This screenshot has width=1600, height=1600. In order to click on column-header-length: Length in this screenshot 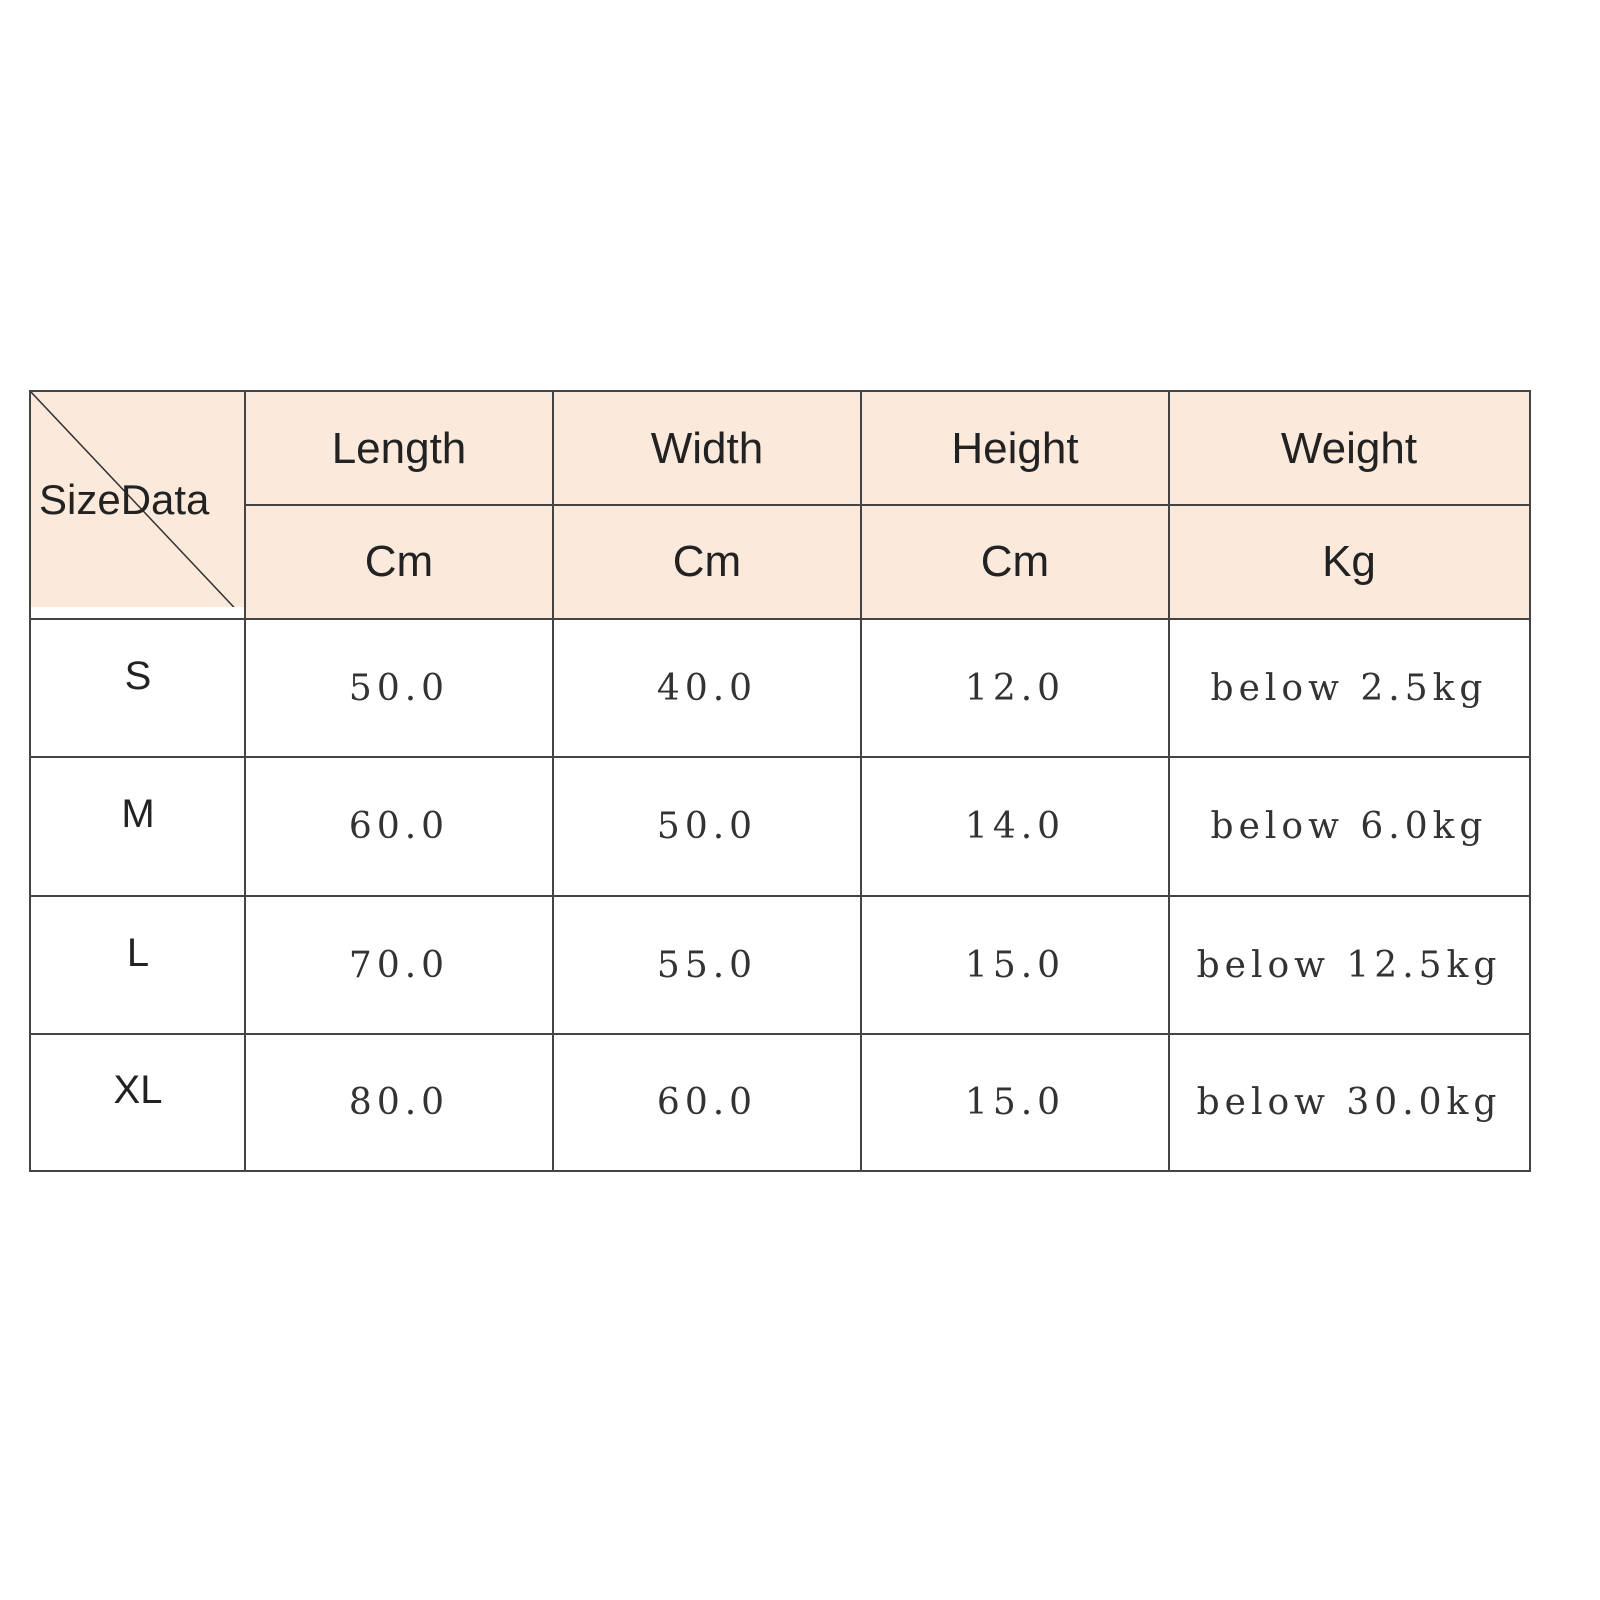, I will do `click(399, 448)`.